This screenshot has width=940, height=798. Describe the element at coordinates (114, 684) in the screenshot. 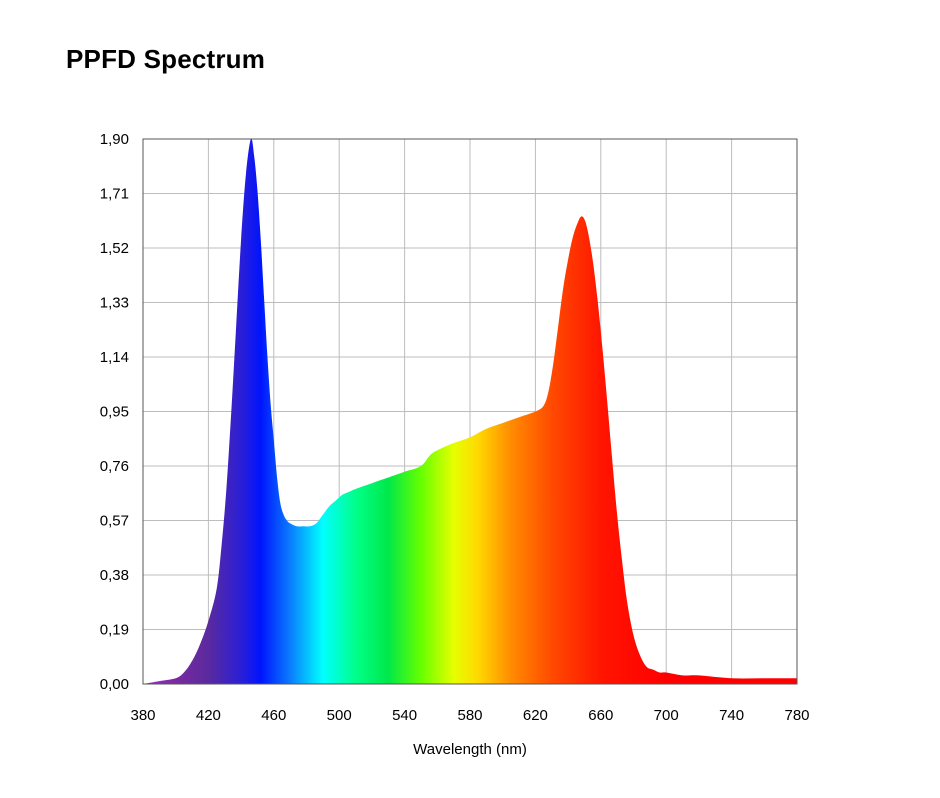

I see `y-tick-label: 0,00` at that location.